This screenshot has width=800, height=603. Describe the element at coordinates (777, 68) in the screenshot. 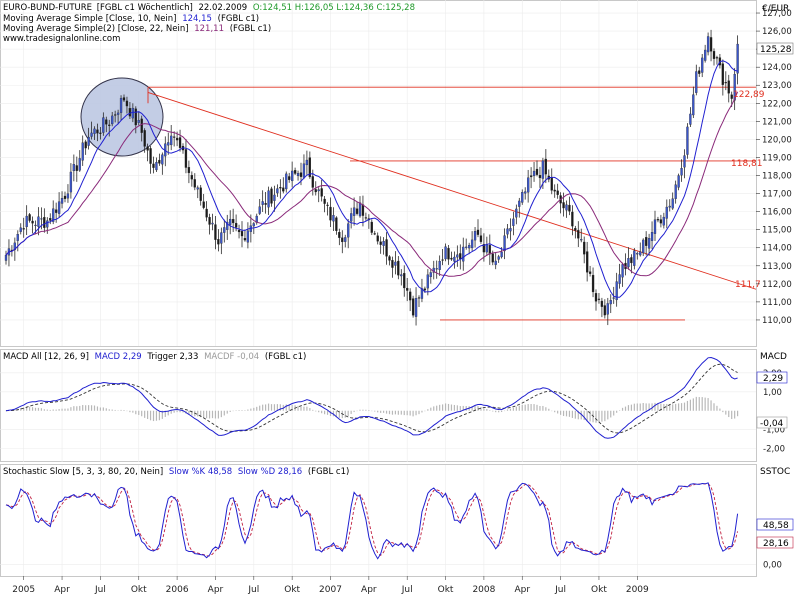

I see `price-tick-label: 124,00` at that location.